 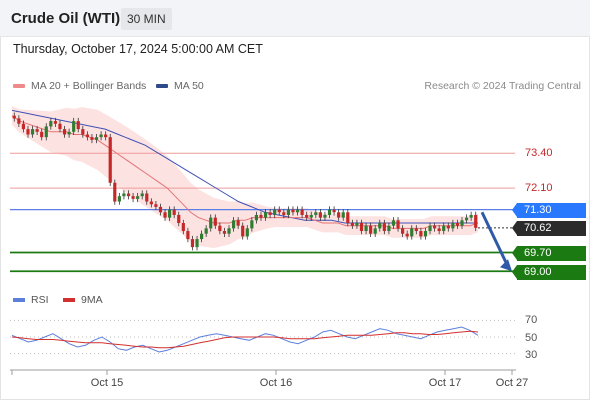 I want to click on x-label-oct17: Oct 17, so click(x=445, y=383).